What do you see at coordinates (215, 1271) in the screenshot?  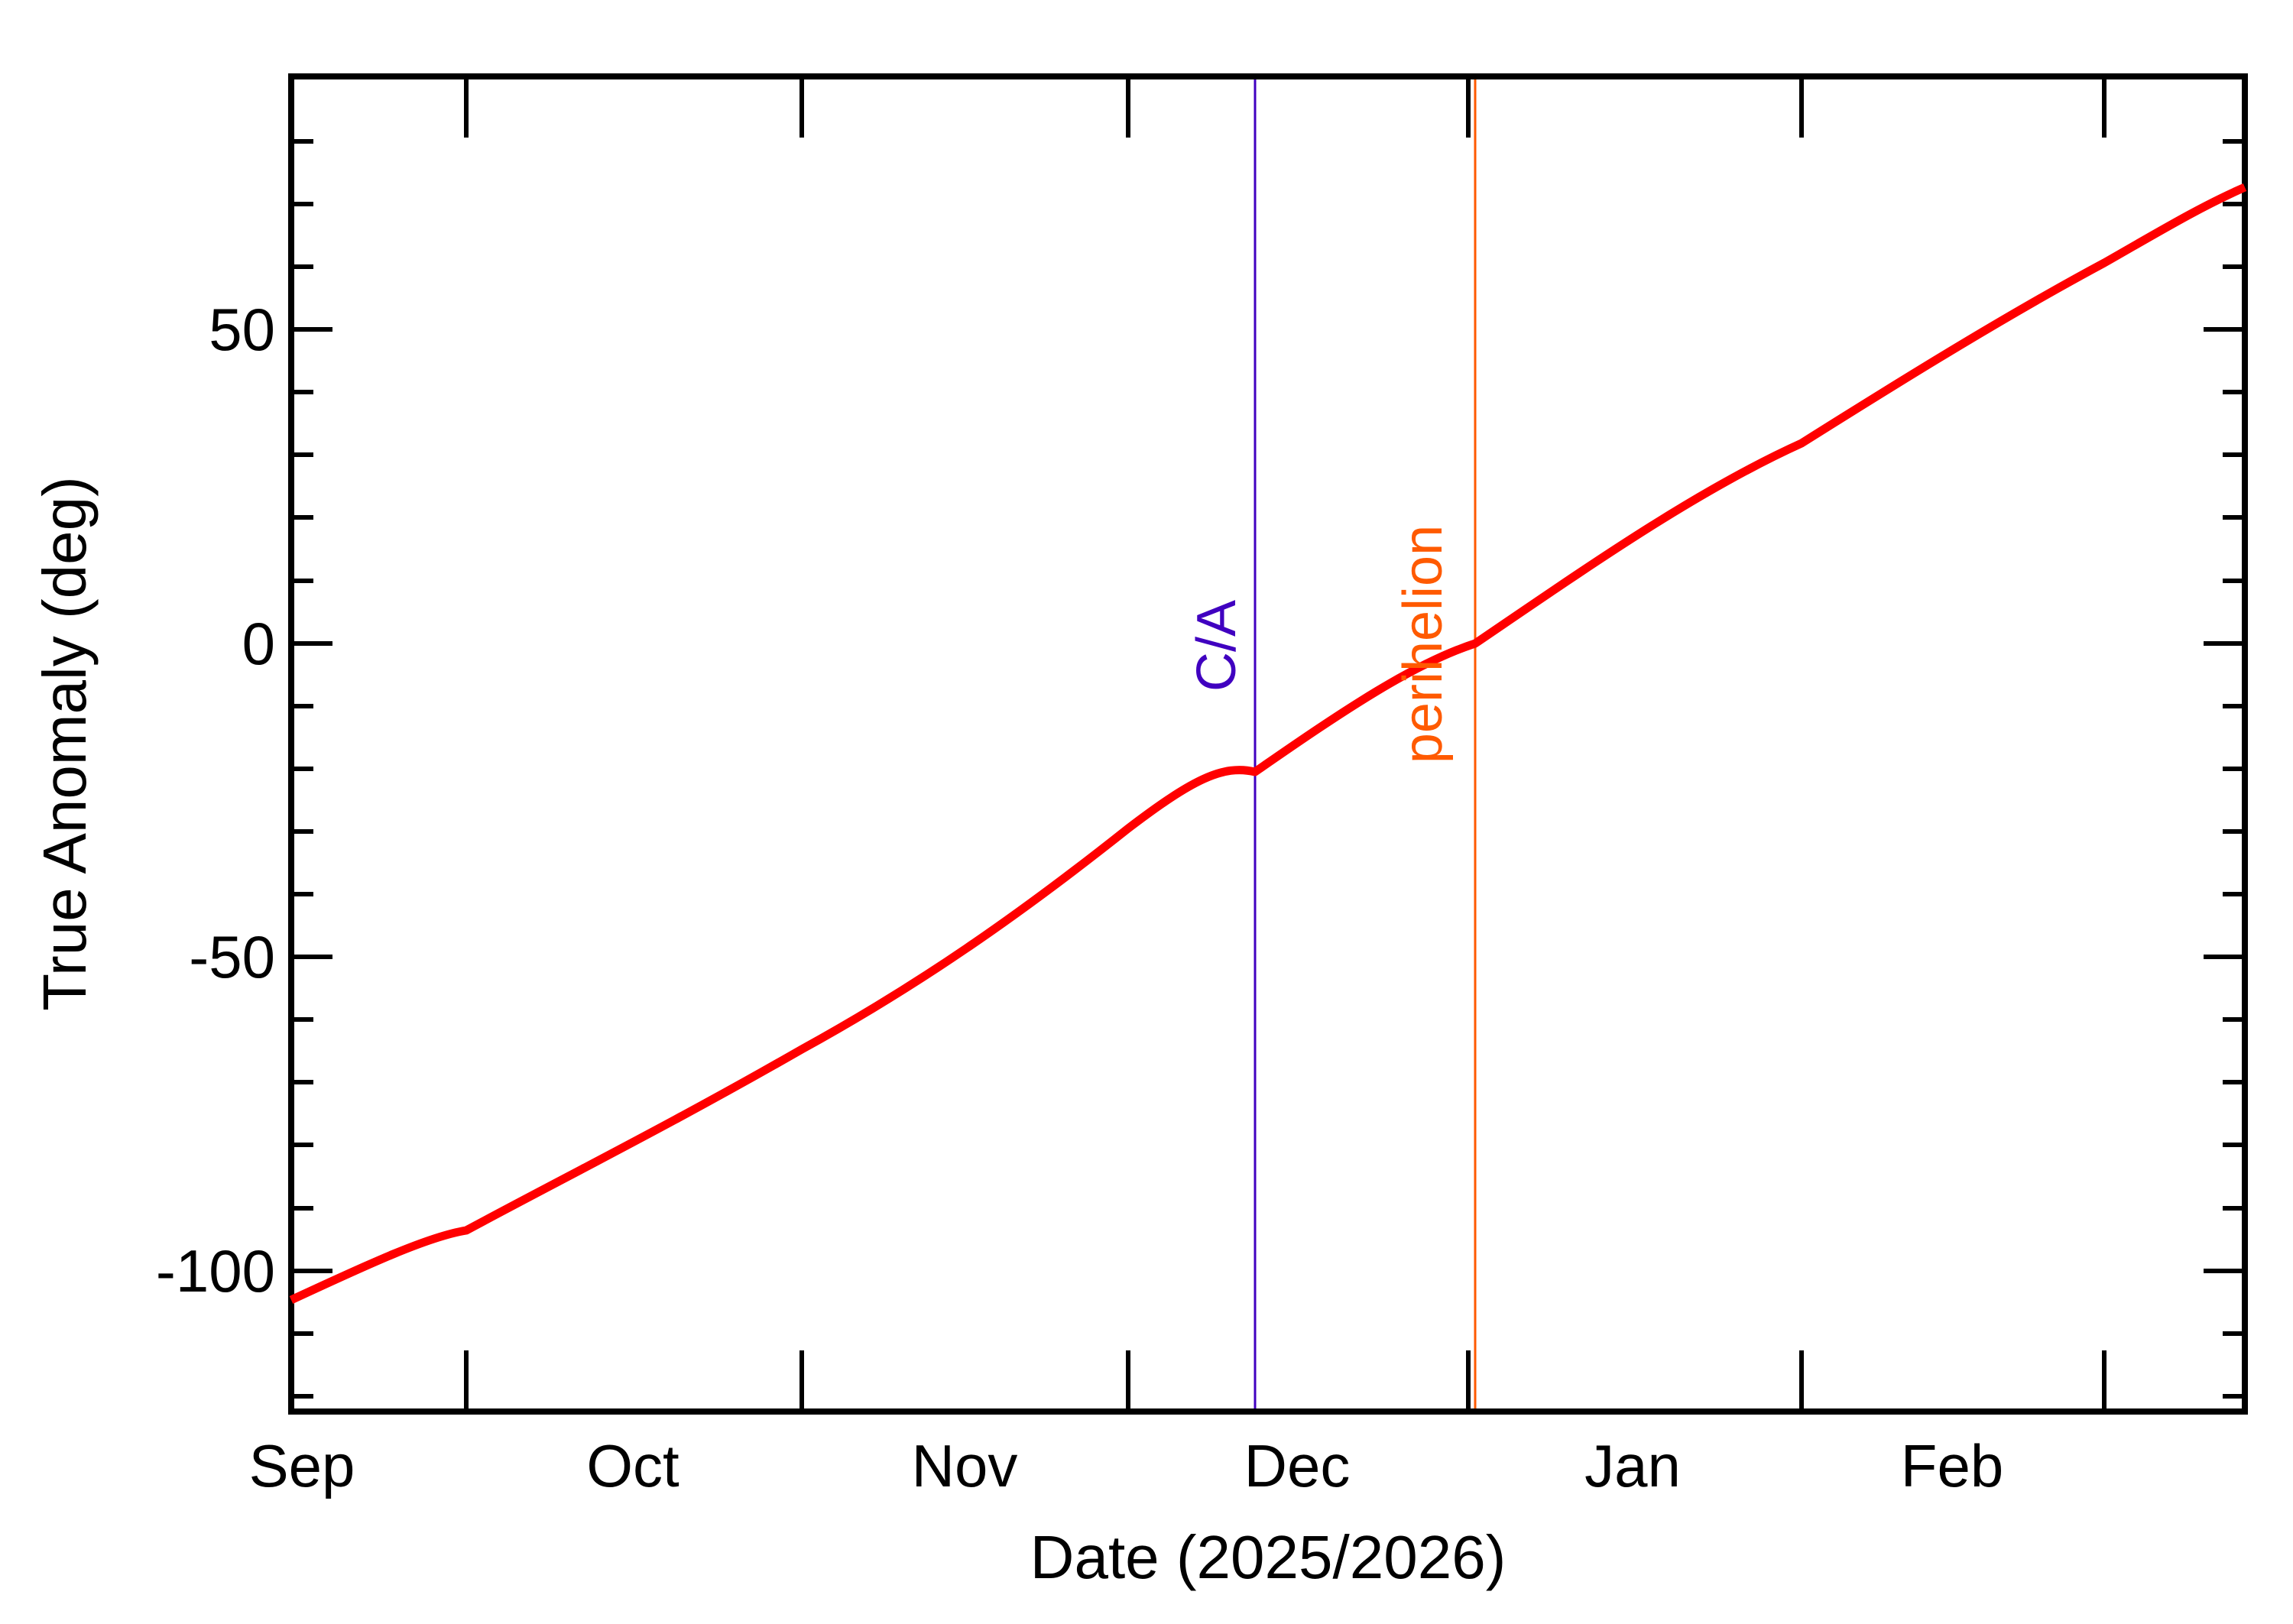 I see `y-label-neg100: -100` at bounding box center [215, 1271].